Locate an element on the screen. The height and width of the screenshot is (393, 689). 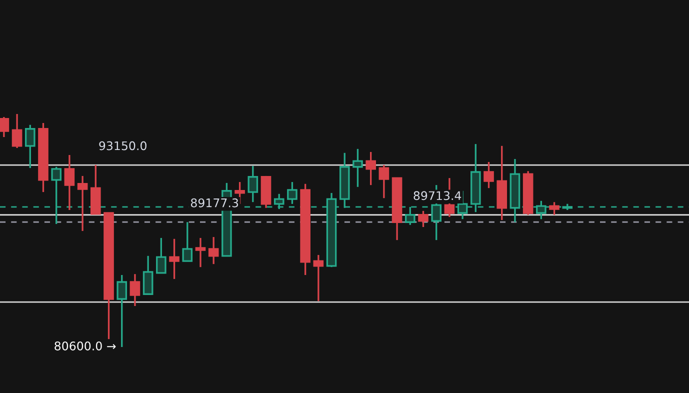
annotation: 80600.0 → is located at coordinates (85, 346).